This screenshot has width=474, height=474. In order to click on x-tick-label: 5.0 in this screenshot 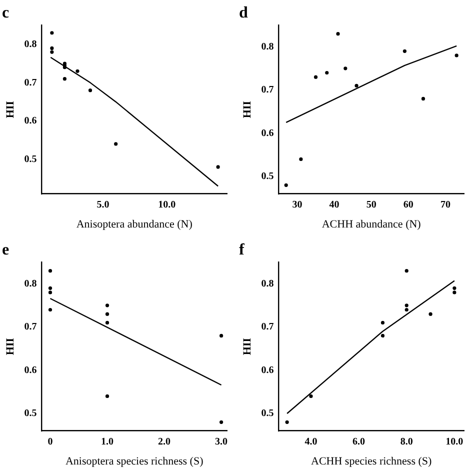, I will do `click(103, 204)`.